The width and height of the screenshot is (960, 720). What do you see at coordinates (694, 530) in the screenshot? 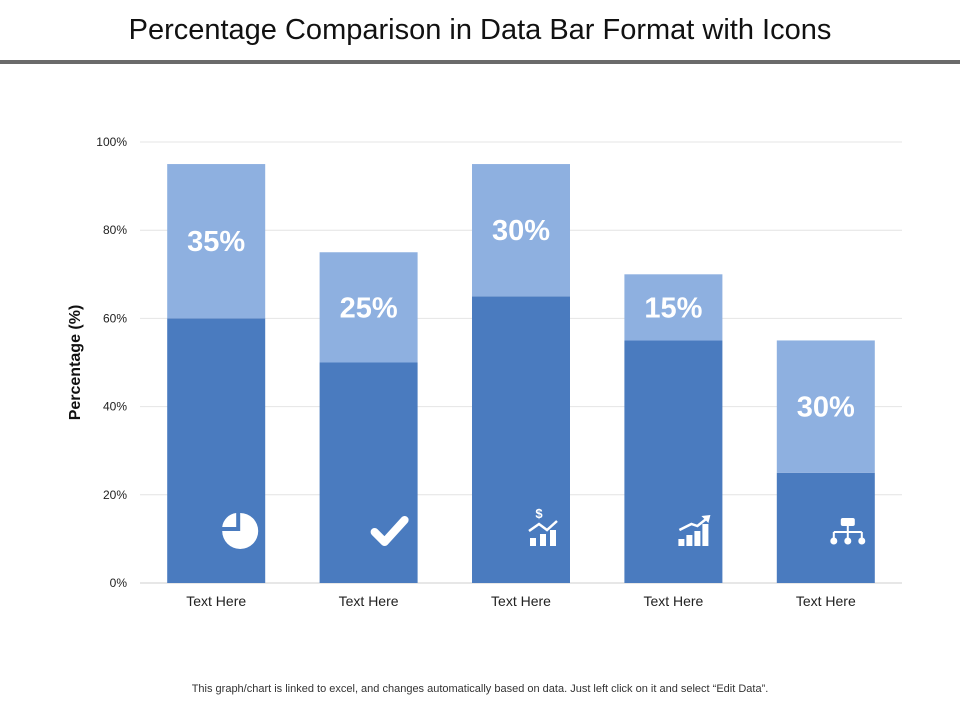
I see `bar-growth-icon` at bounding box center [694, 530].